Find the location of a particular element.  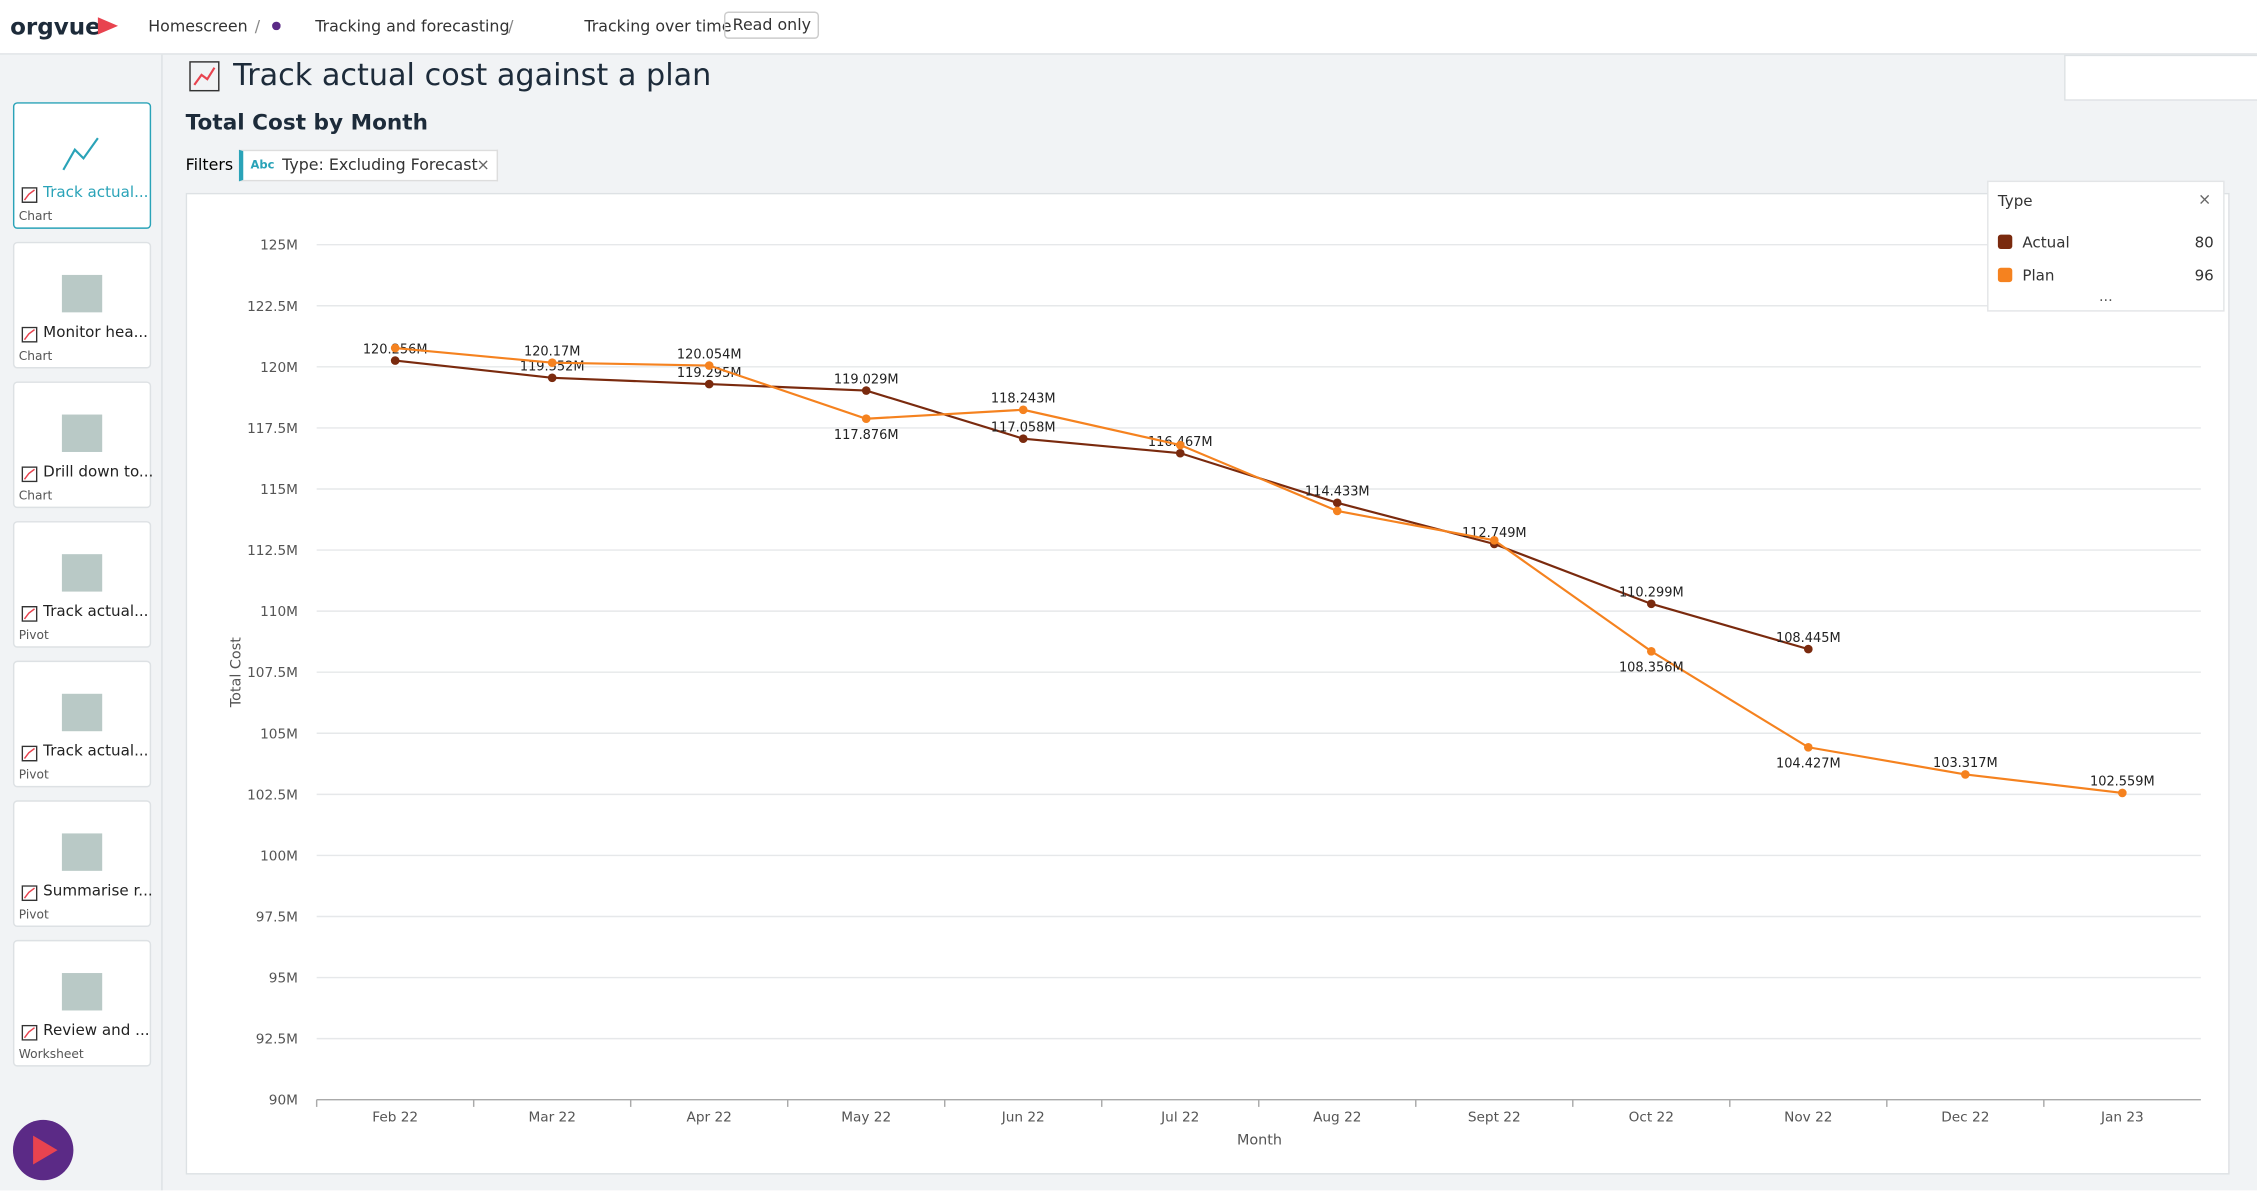

dot is located at coordinates (276, 26).